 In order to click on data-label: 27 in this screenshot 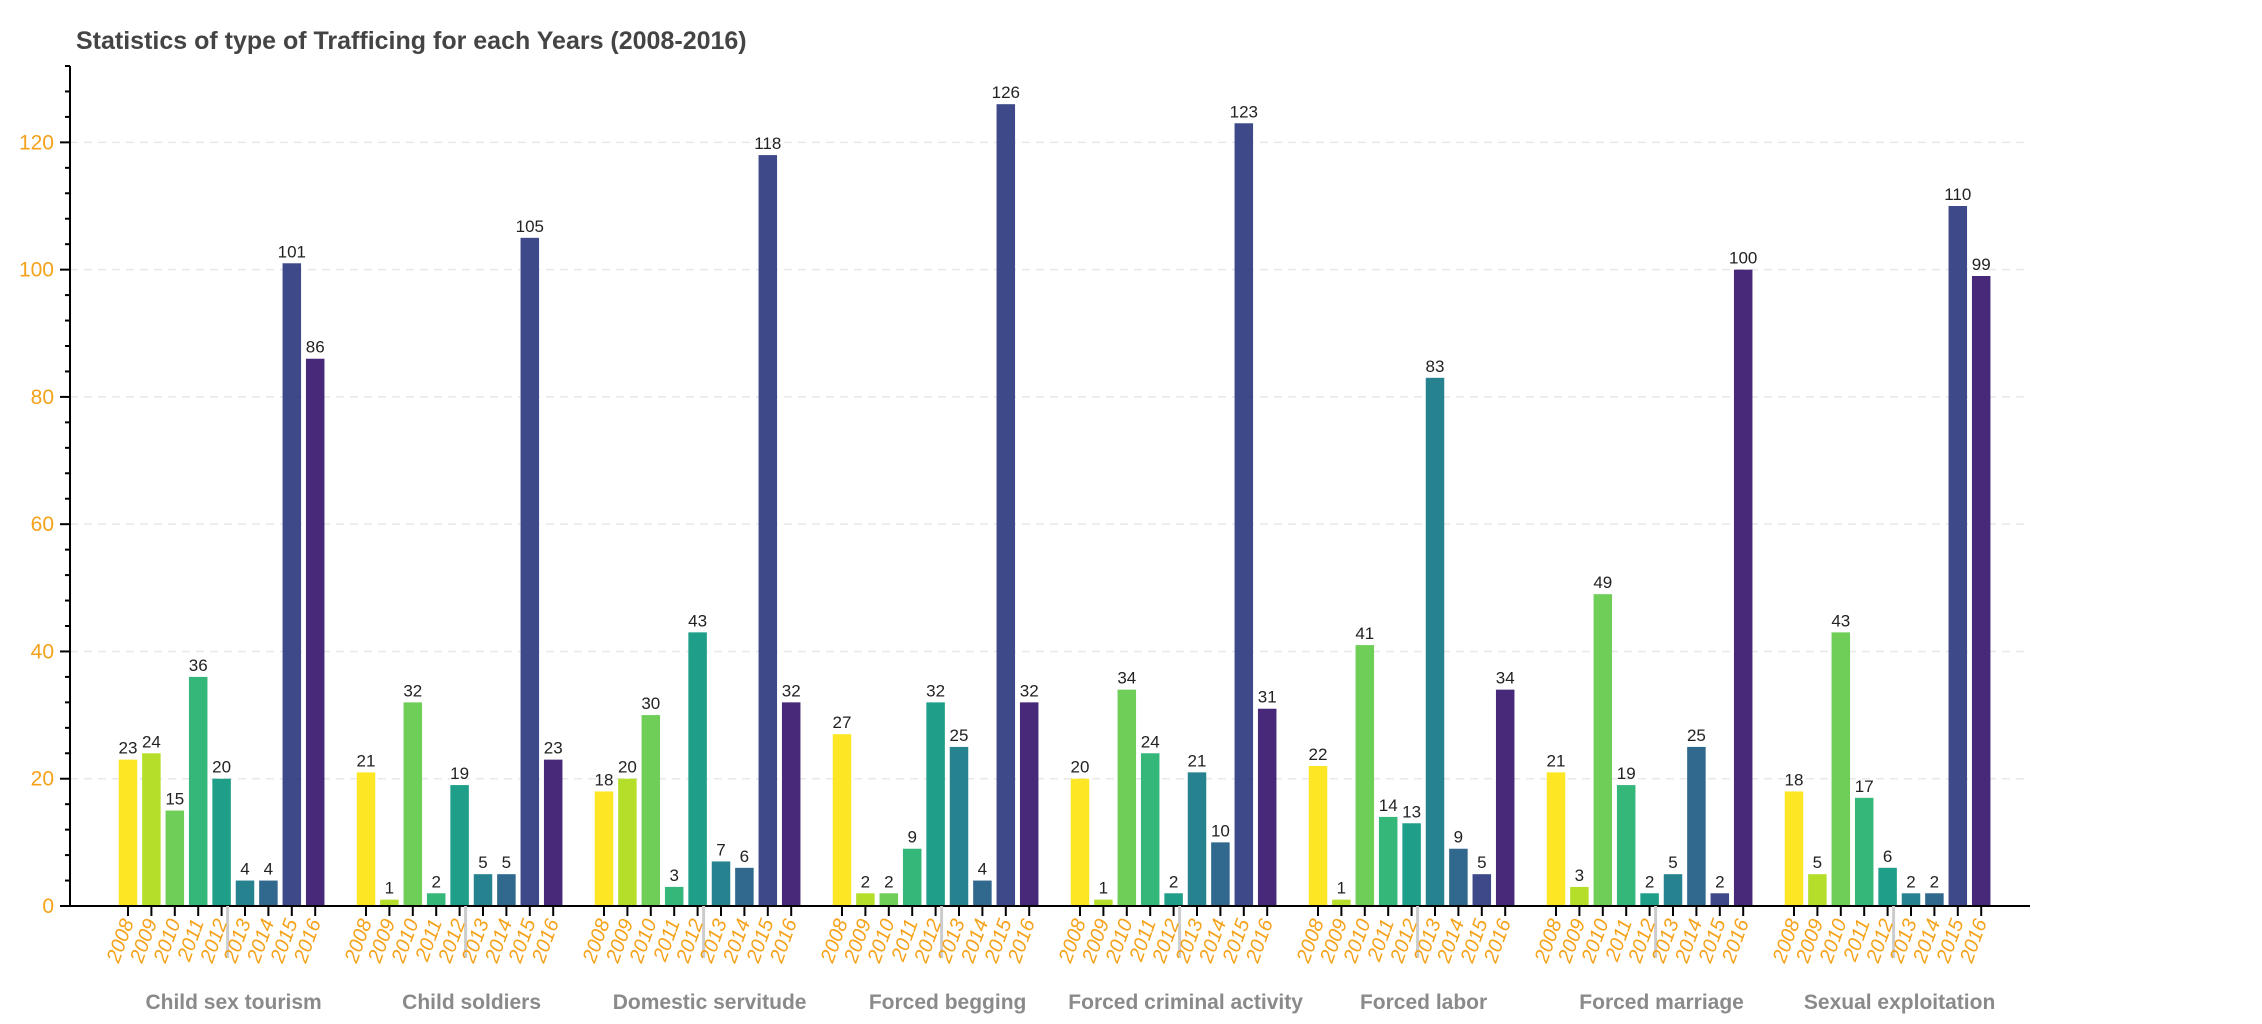, I will do `click(842, 722)`.